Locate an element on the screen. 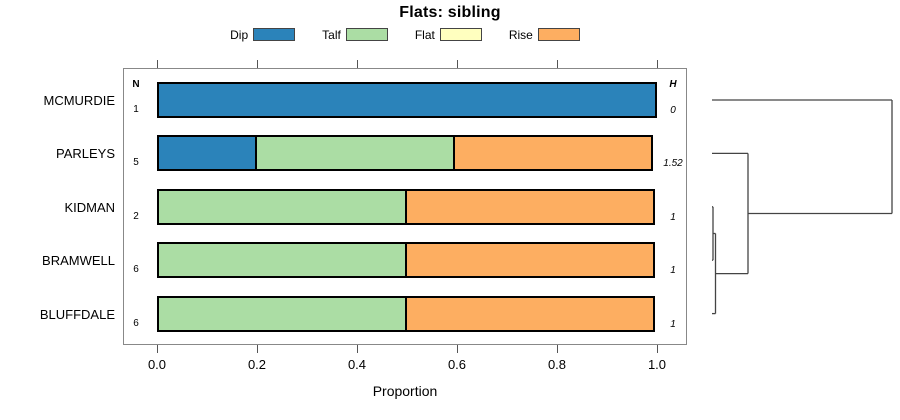 Image resolution: width=900 pixels, height=420 pixels. bar-row-parleys is located at coordinates (407, 153).